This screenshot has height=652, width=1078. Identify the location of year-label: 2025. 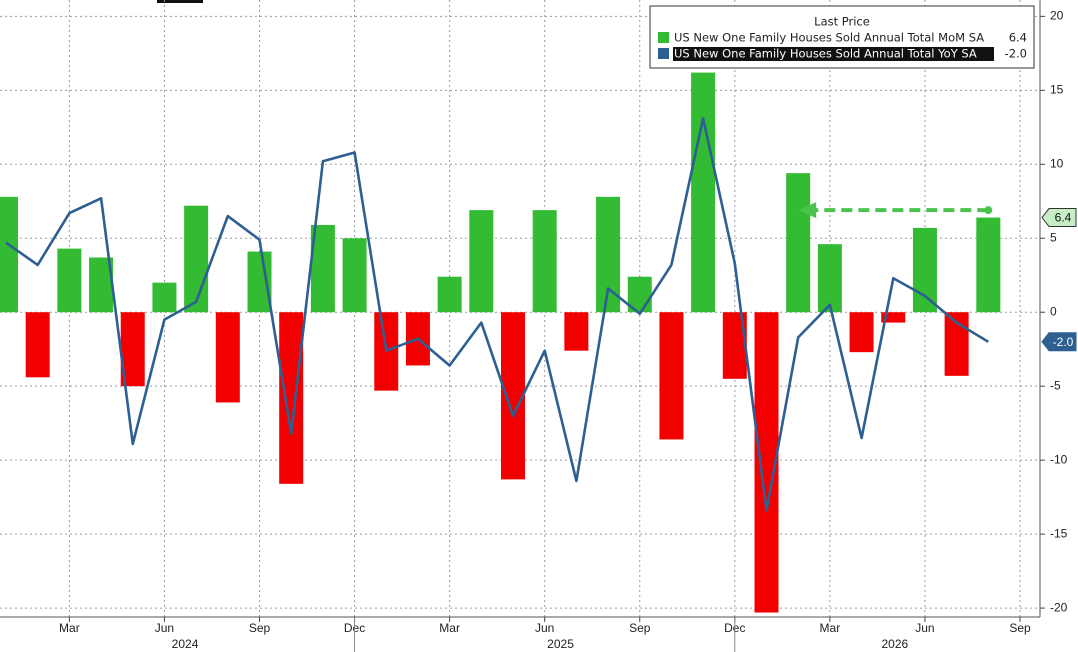
(560, 644).